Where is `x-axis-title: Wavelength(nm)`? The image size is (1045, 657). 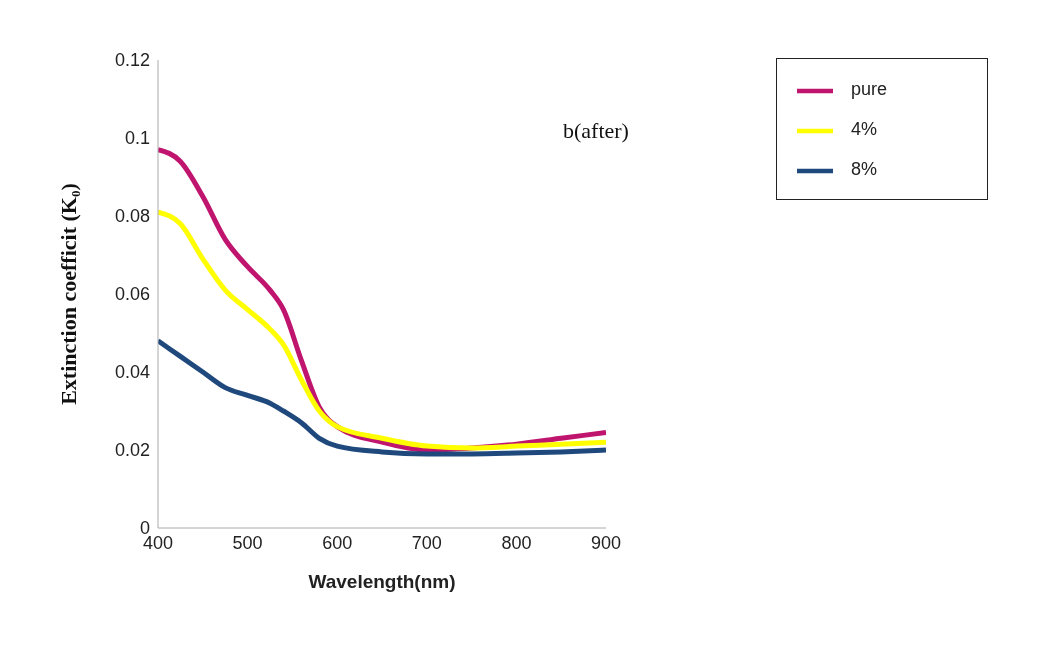 x-axis-title: Wavelength(nm) is located at coordinates (382, 581).